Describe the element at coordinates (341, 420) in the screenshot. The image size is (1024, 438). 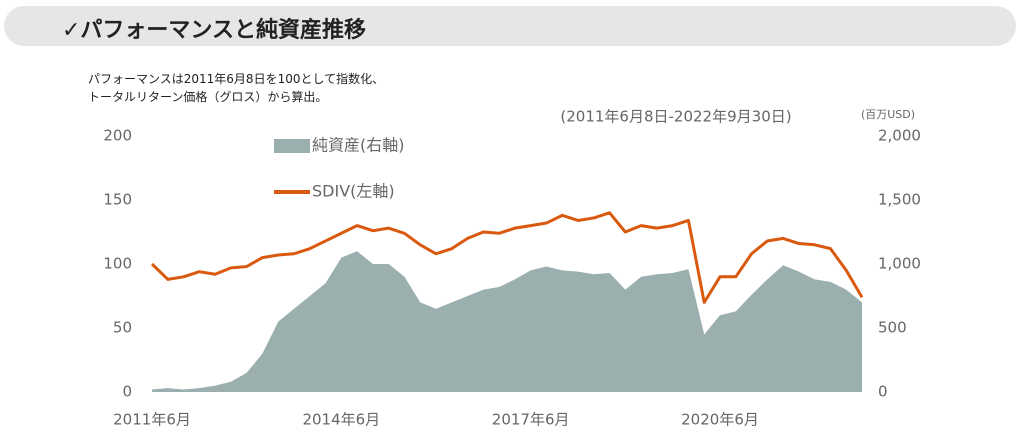
I see `x-tick-label: 2014年6月` at that location.